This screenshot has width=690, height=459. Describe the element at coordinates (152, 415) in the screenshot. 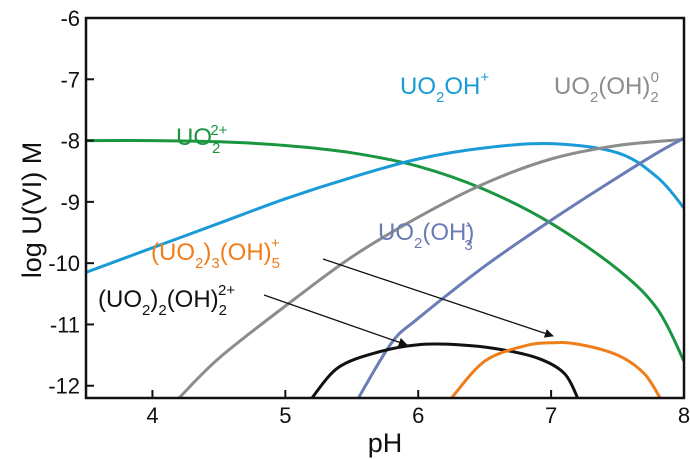

I see `x-tick-label: 4` at that location.